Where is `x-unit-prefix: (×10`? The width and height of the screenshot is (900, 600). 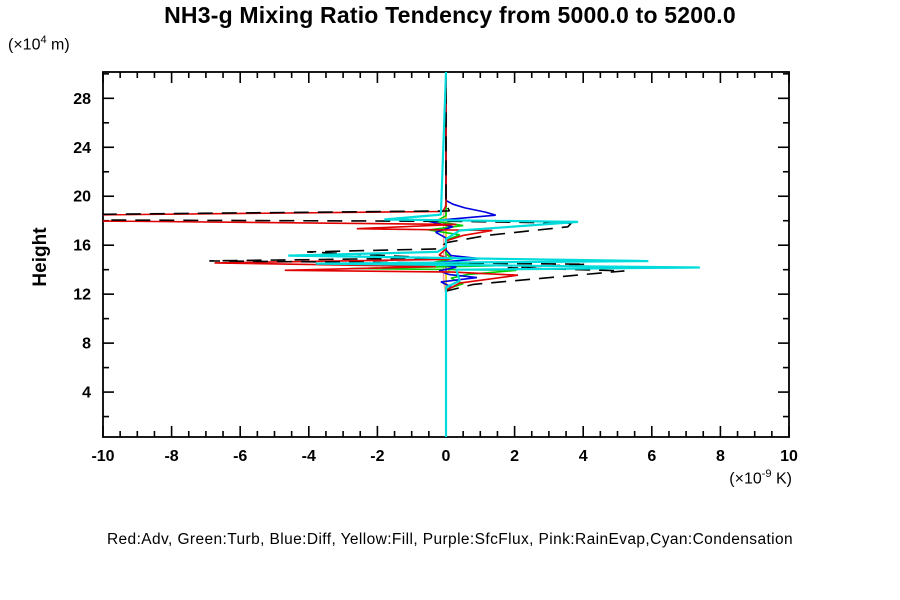 x-unit-prefix: (×10 is located at coordinates (745, 479).